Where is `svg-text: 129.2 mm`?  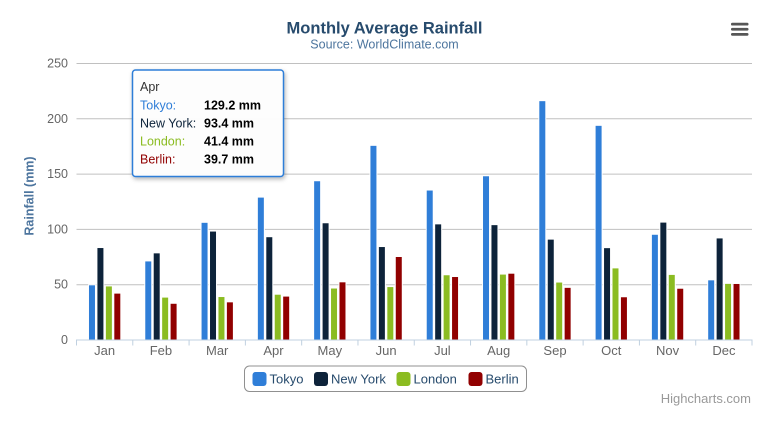
svg-text: 129.2 mm is located at coordinates (232, 106).